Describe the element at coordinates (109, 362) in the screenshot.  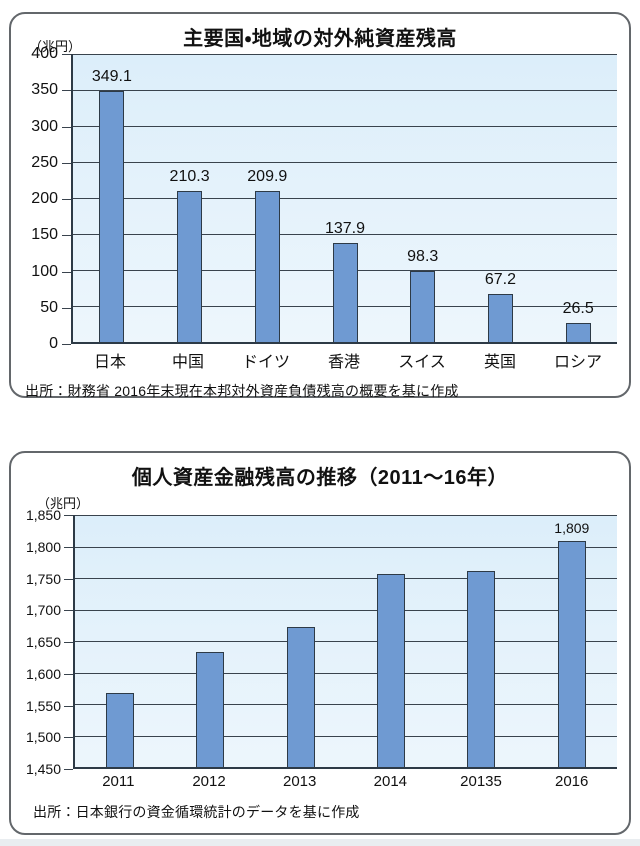
I see `x-axis-label: 日本` at that location.